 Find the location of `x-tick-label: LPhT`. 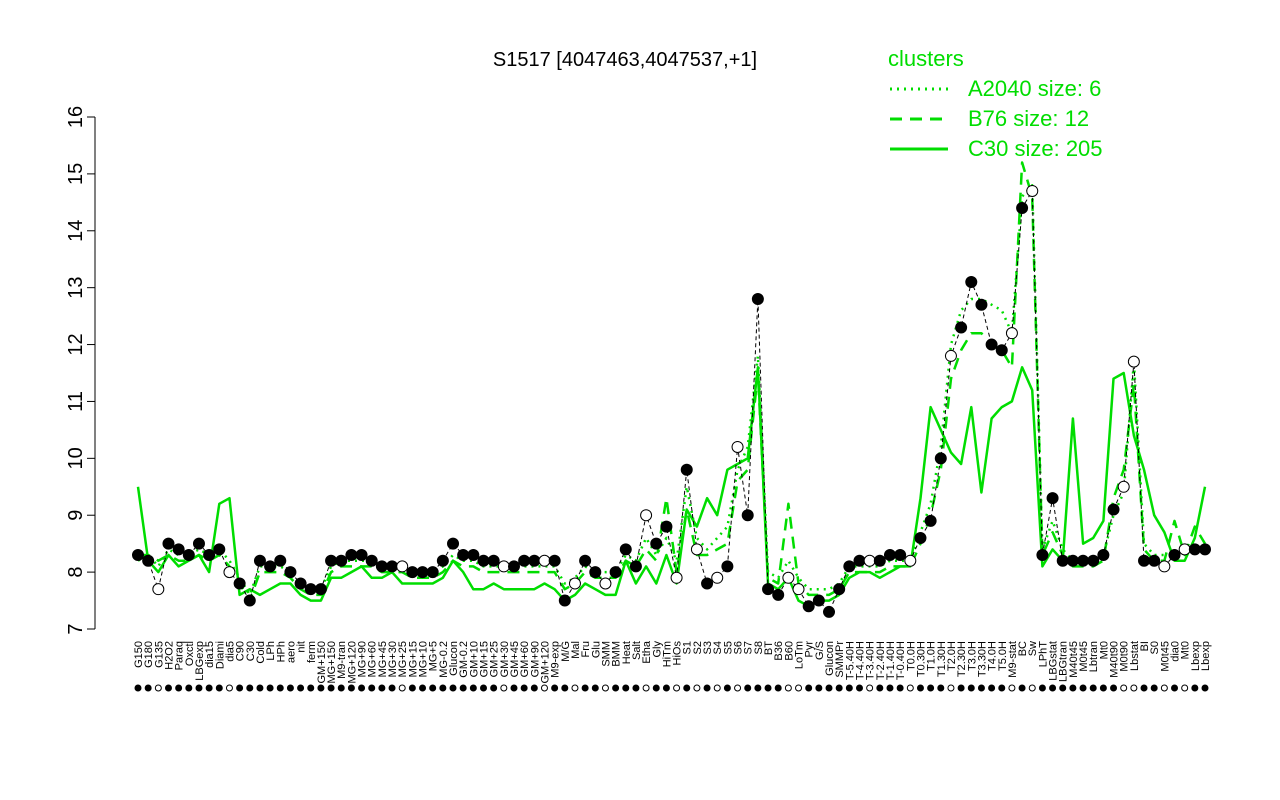

x-tick-label: LPhT is located at coordinates (1043, 654).